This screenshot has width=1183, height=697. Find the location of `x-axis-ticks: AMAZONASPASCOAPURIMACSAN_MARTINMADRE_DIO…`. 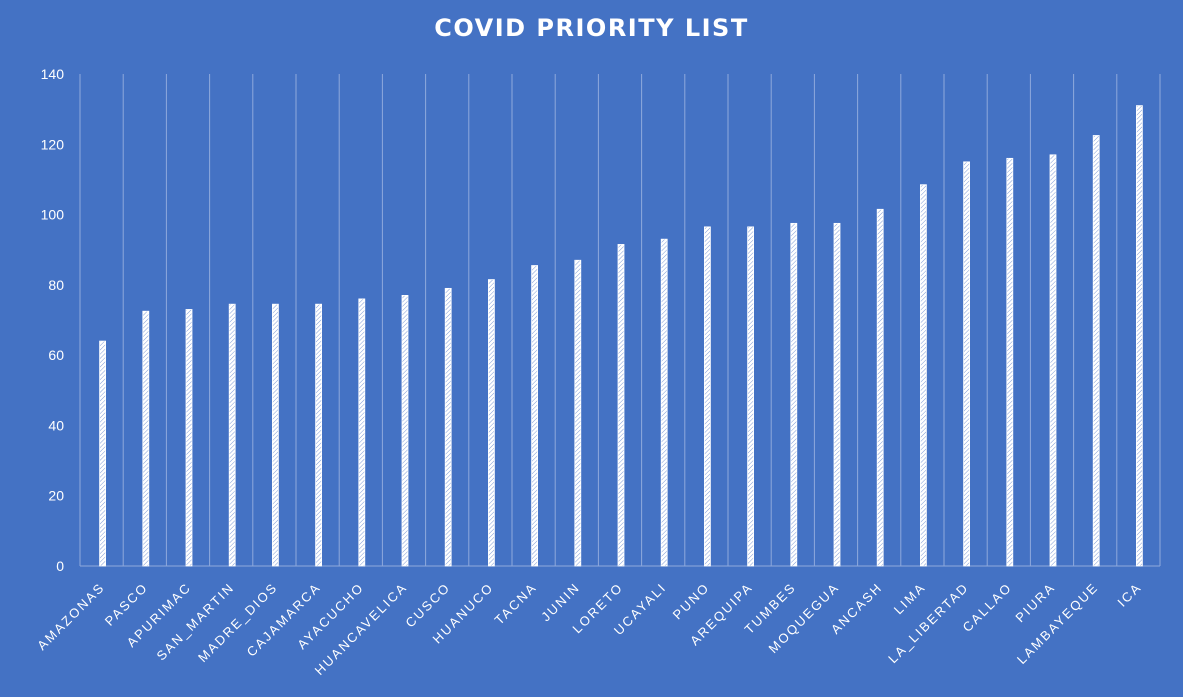

x-axis-ticks: AMAZONASPASCOAPURIMACSAN_MARTINMADRE_DIO… is located at coordinates (589, 629).